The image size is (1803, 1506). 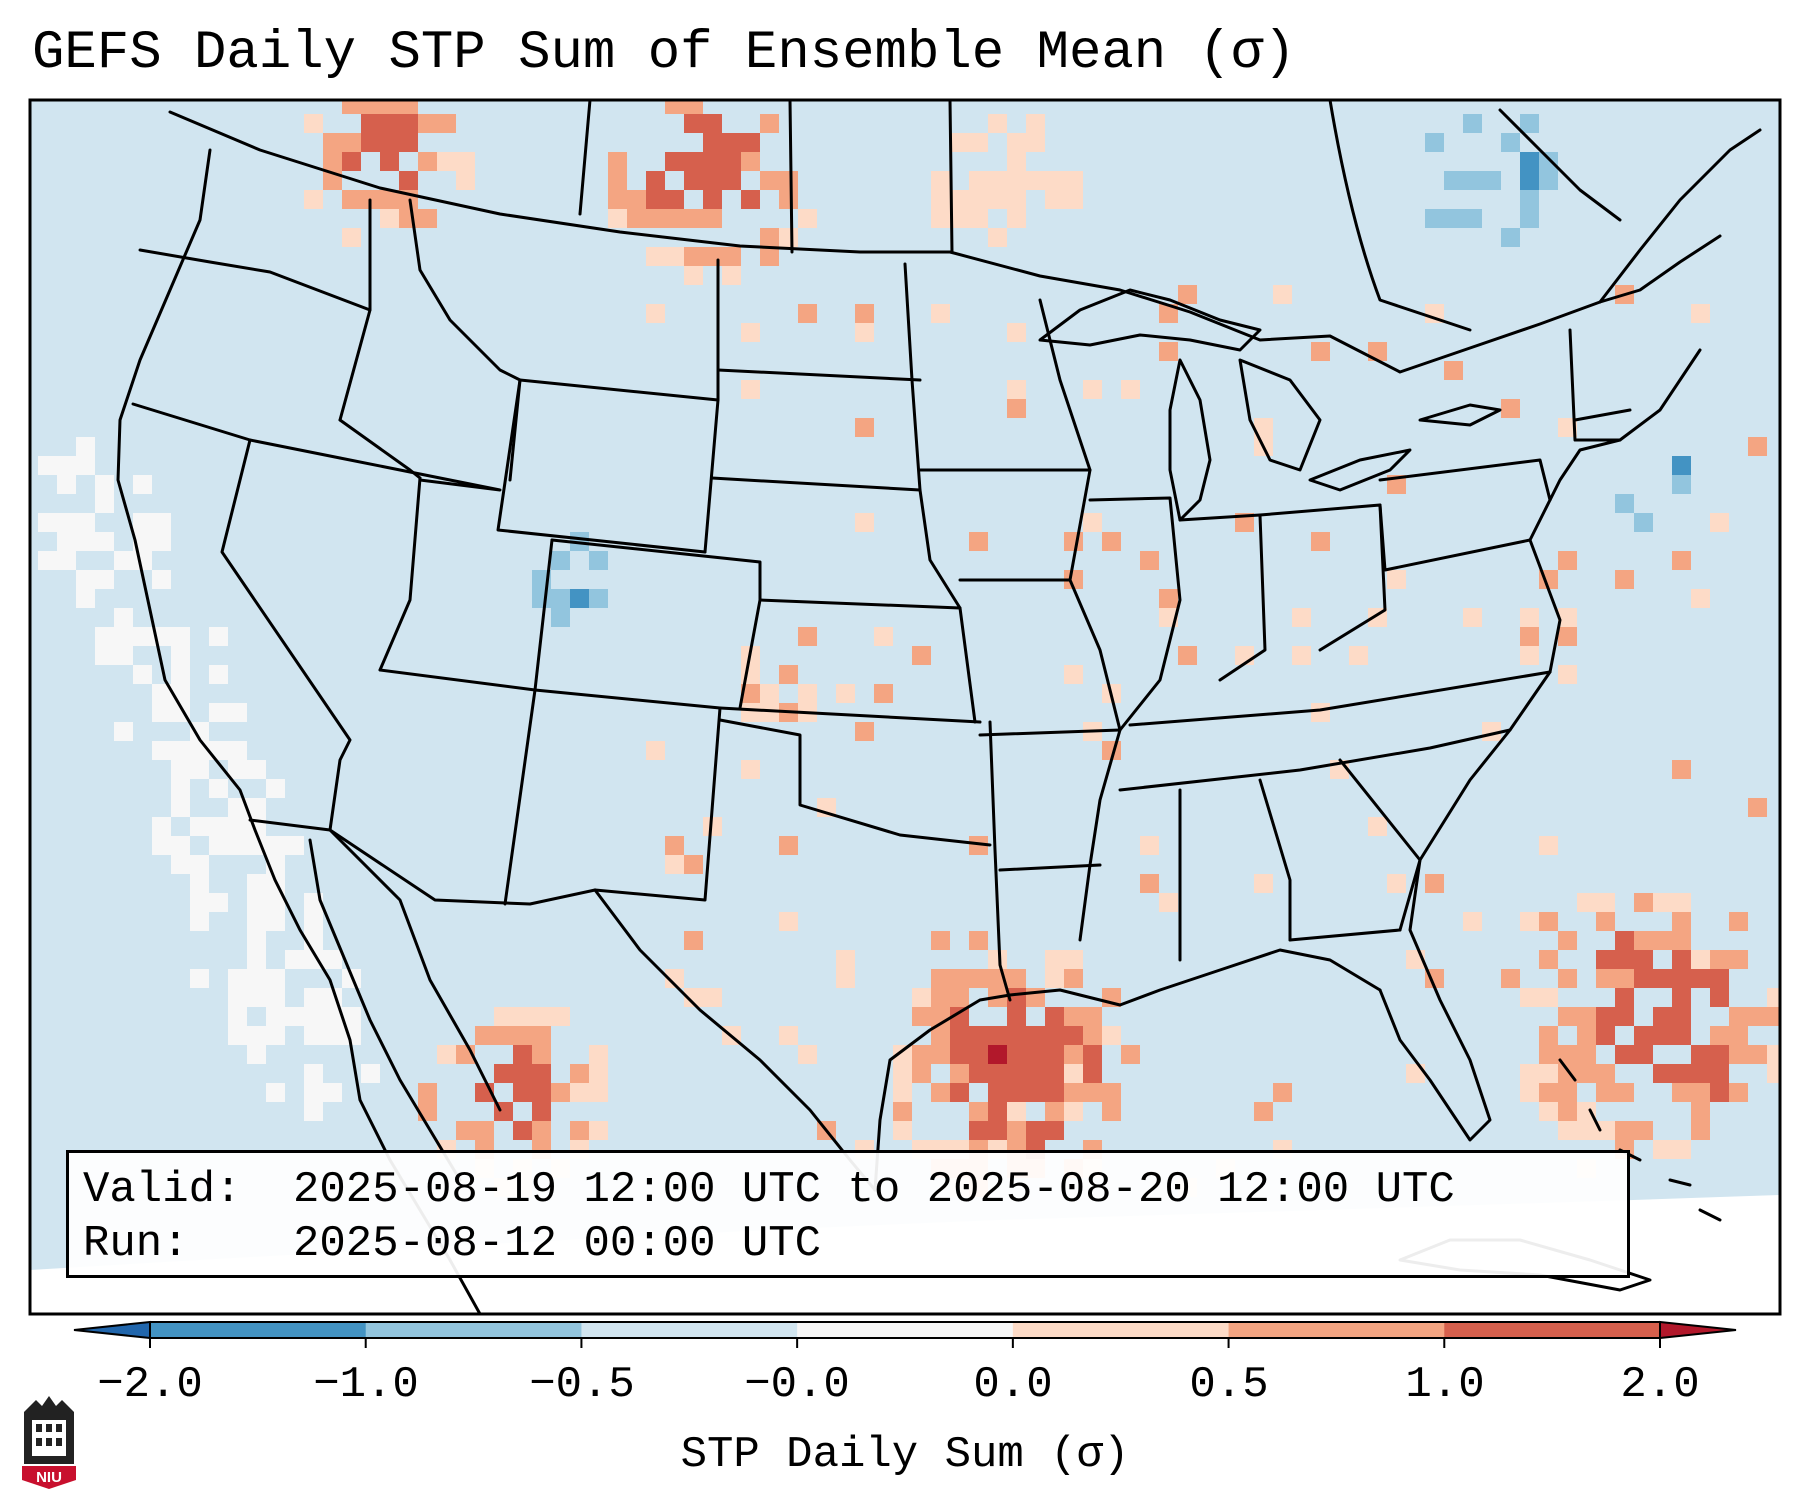 I want to click on niu-logo-icon: NIU, so click(x=49, y=1442).